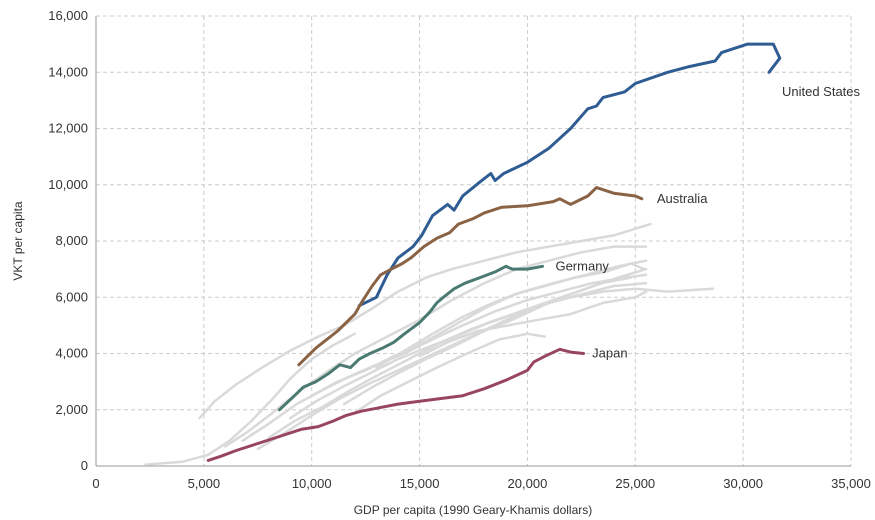 This screenshot has height=520, width=875. I want to click on series-label-united-states: United States, so click(821, 91).